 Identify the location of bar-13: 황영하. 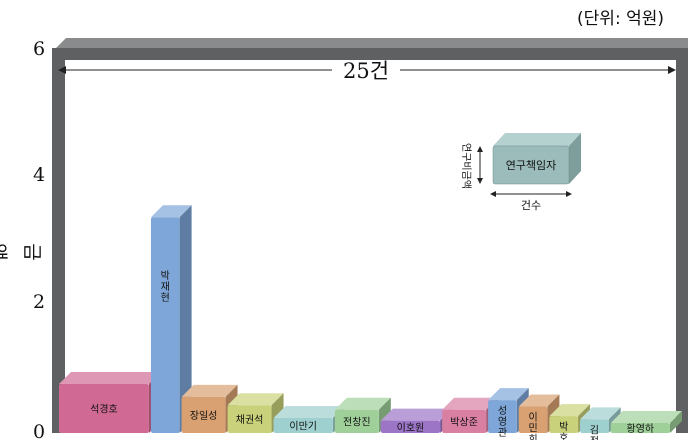
(646, 423).